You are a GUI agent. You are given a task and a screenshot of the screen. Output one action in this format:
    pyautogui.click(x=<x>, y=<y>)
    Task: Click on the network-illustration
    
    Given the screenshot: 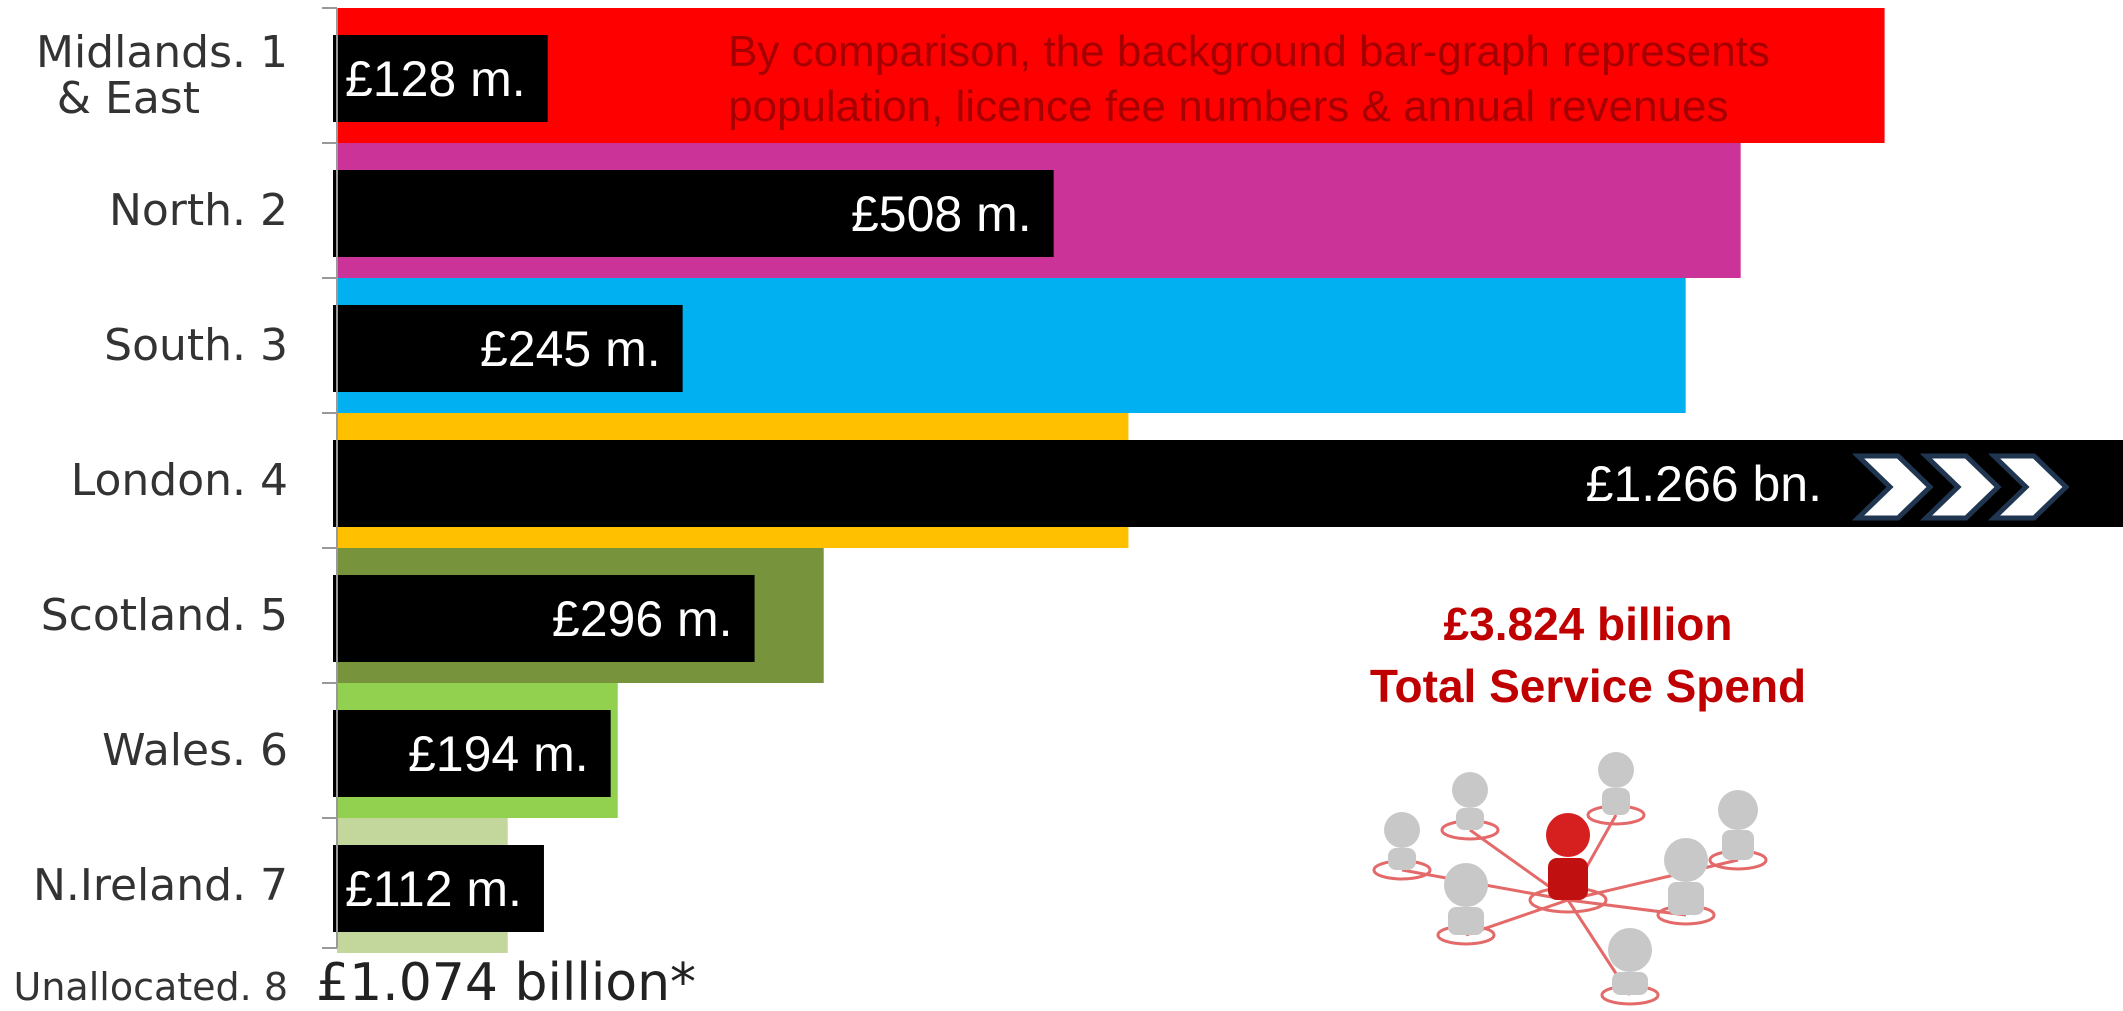 What is the action you would take?
    pyautogui.click(x=1570, y=879)
    